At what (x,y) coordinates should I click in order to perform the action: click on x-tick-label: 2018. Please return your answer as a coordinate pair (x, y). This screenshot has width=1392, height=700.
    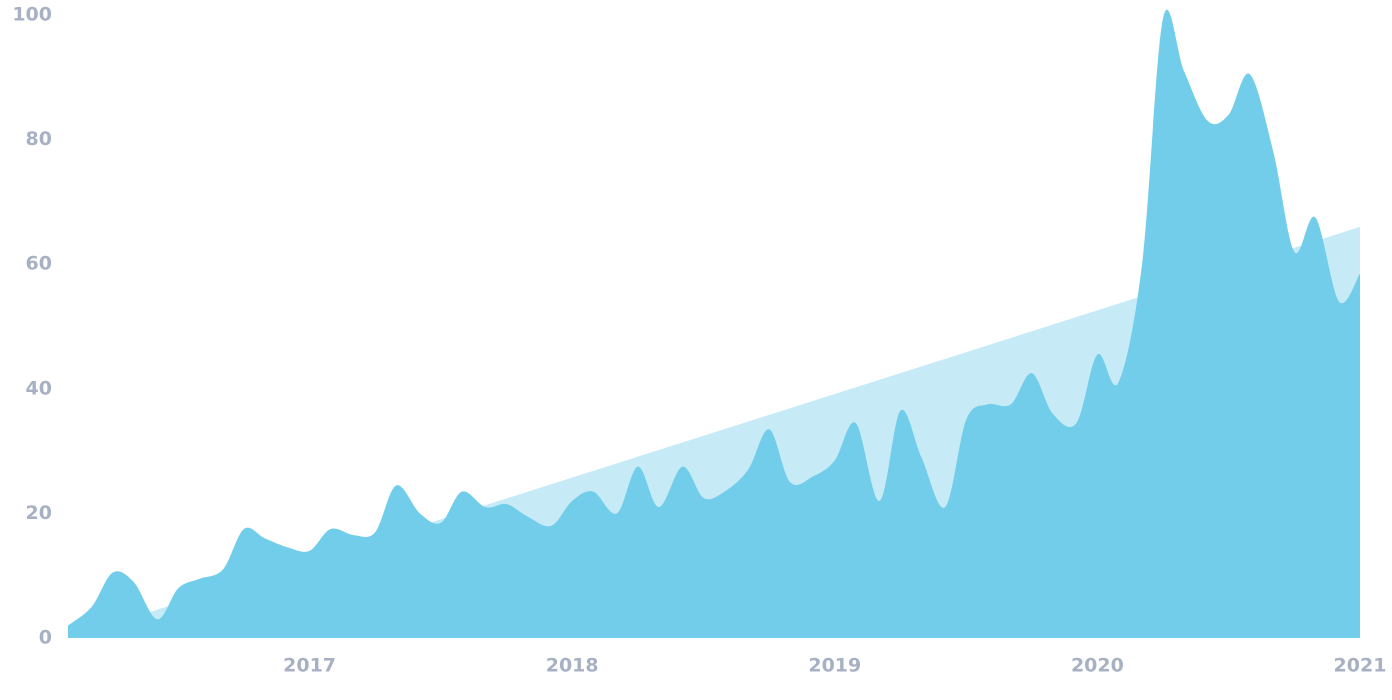
    Looking at the image, I should click on (572, 666).